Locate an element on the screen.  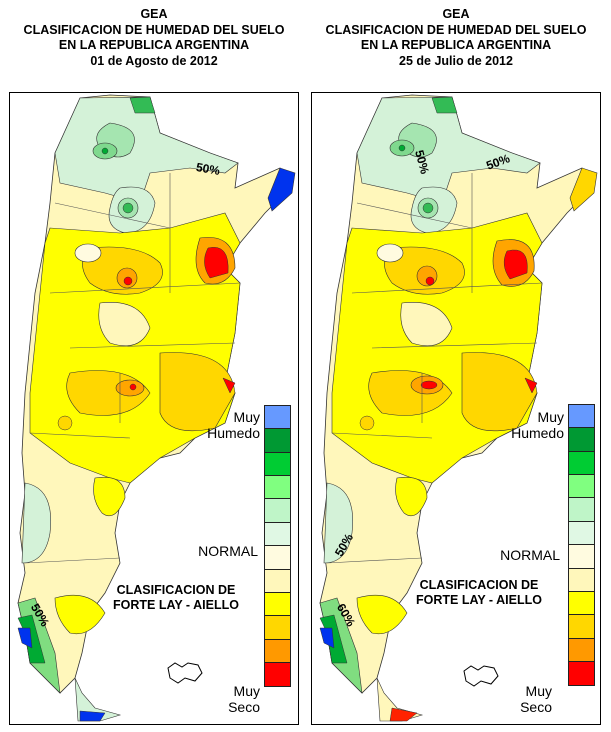
right-heading: CLASIFICACION DE HUMEDAD DEL SUELO is located at coordinates (456, 29).